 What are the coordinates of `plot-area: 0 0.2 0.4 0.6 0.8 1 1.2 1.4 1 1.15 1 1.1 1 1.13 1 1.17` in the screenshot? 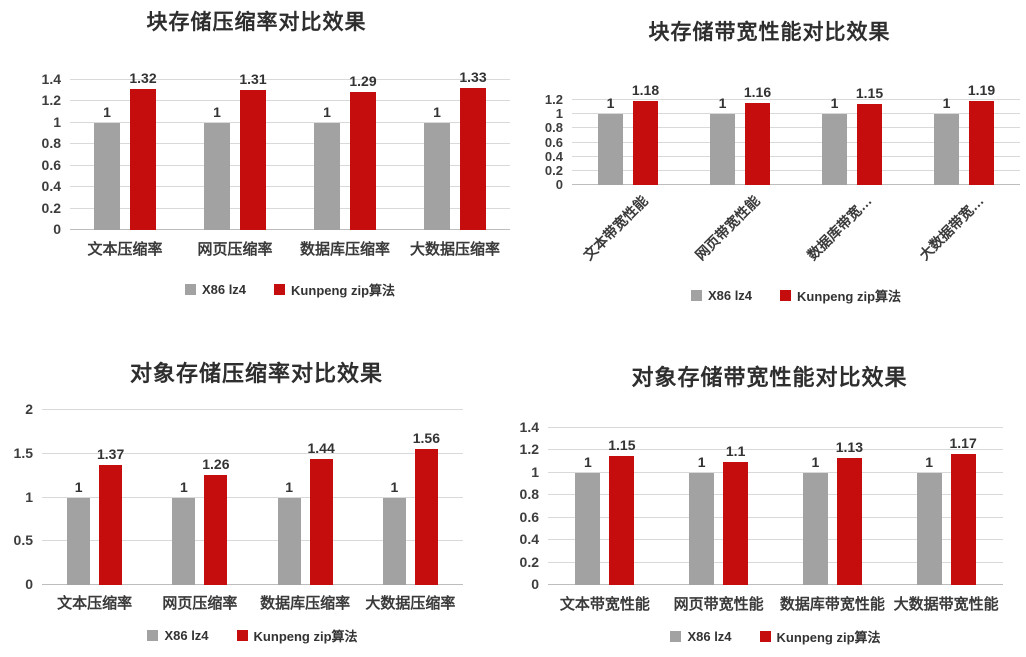 It's located at (761, 506).